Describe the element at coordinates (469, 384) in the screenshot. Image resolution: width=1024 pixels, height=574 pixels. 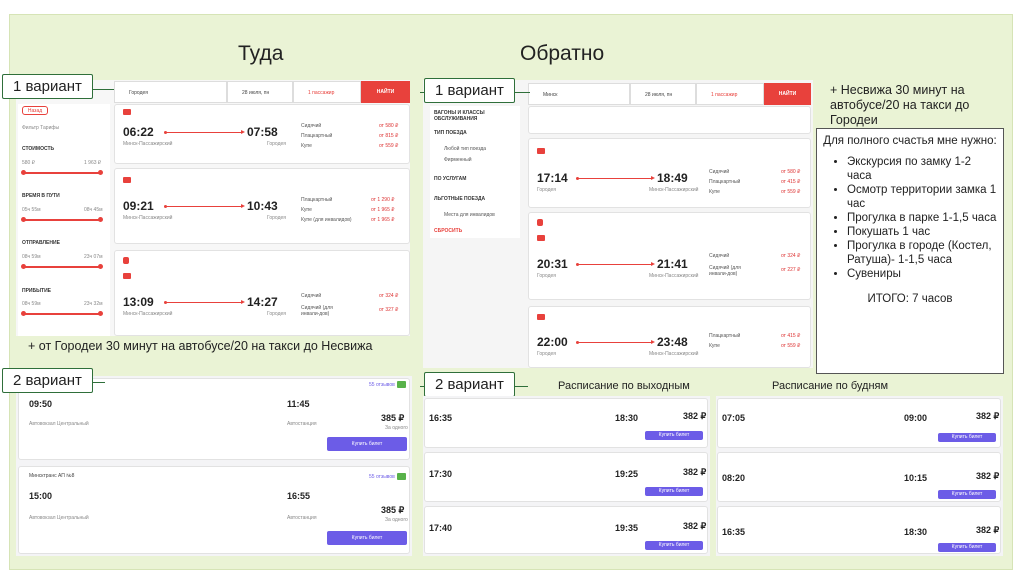
I see `tag-variant-2-back: 2 вариант` at that location.